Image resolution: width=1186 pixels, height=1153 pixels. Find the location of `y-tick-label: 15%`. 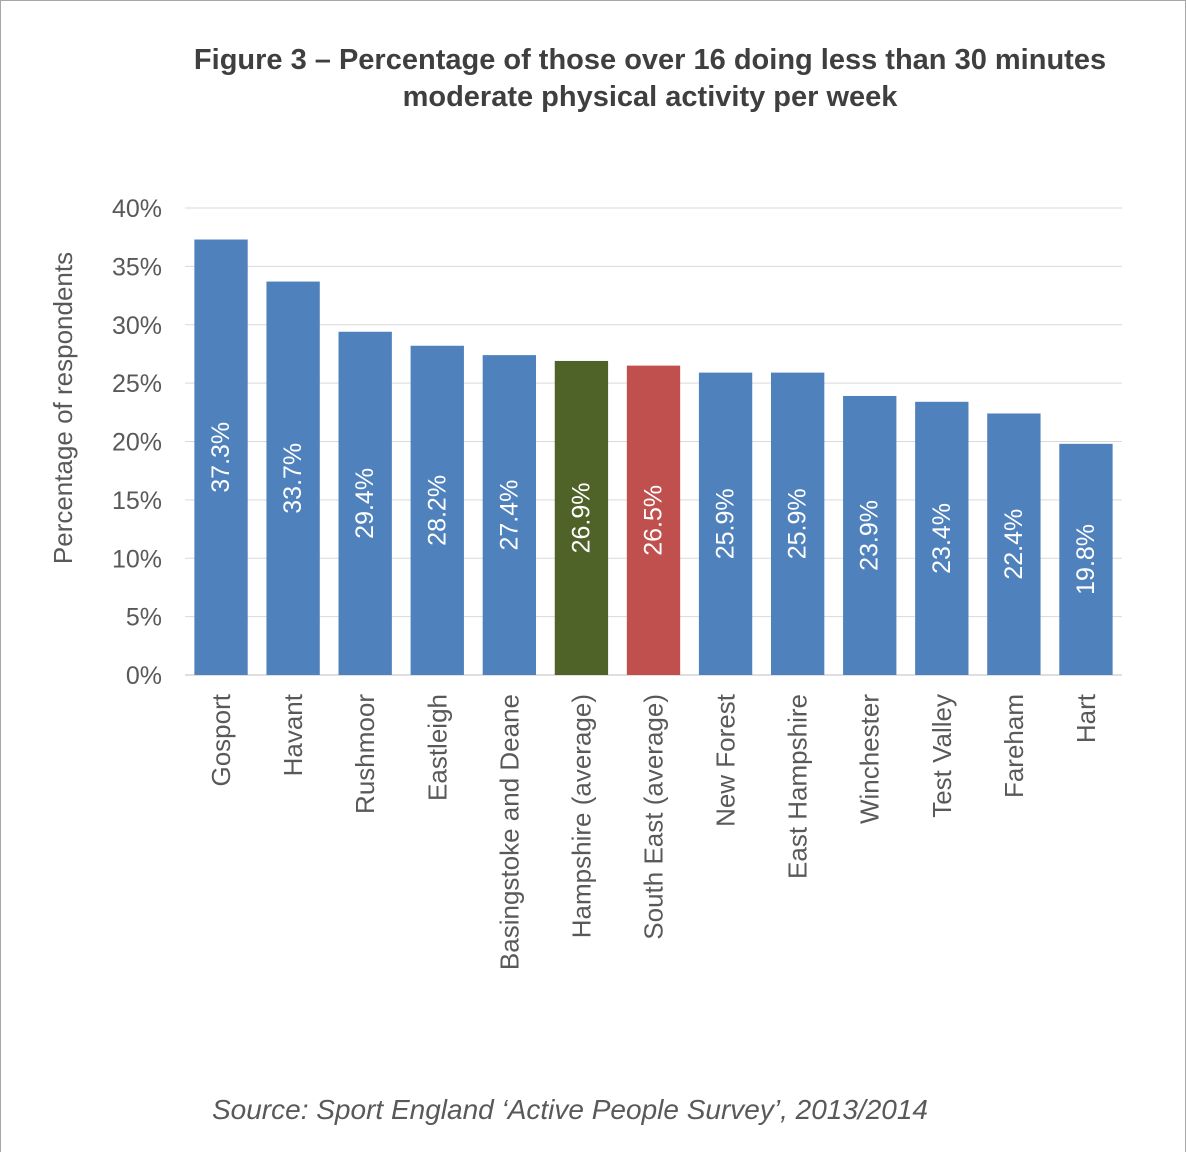

y-tick-label: 15% is located at coordinates (137, 501).